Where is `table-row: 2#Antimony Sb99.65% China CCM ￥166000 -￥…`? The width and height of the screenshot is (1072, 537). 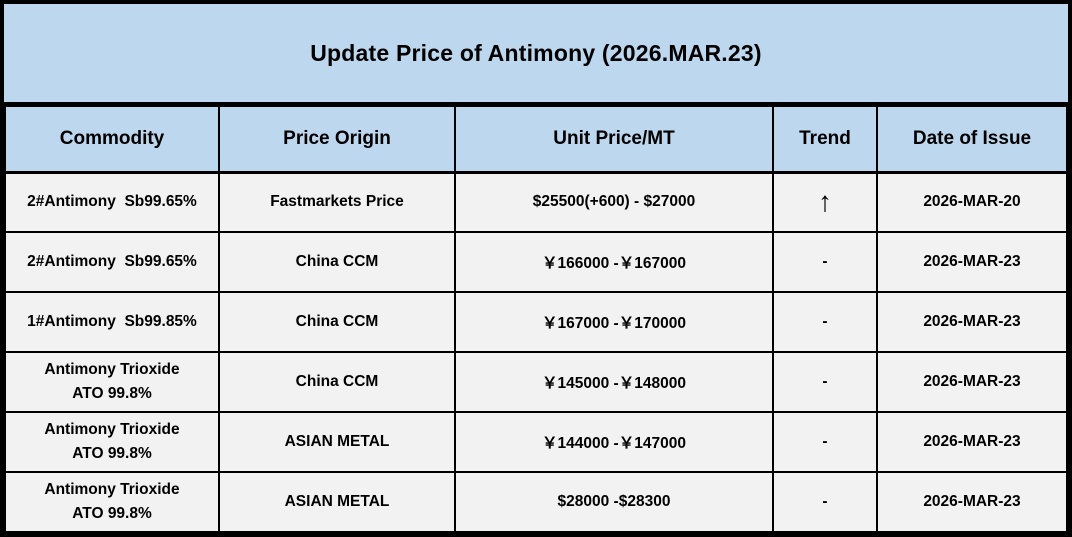 table-row: 2#Antimony Sb99.65% China CCM ￥166000 -￥… is located at coordinates (536, 262).